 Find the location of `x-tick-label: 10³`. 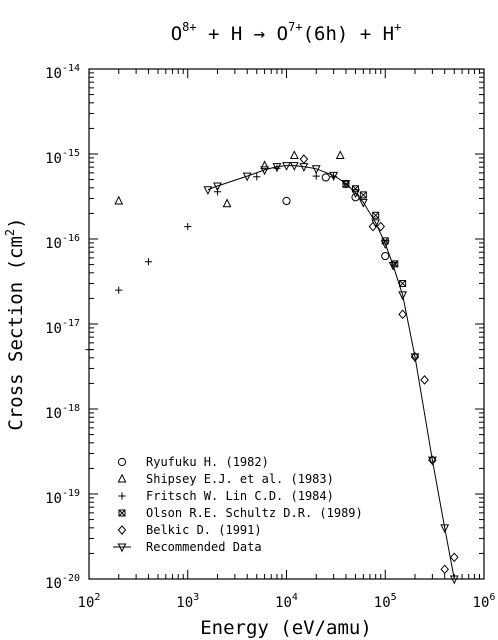

x-tick-label: 10³ is located at coordinates (187, 601).